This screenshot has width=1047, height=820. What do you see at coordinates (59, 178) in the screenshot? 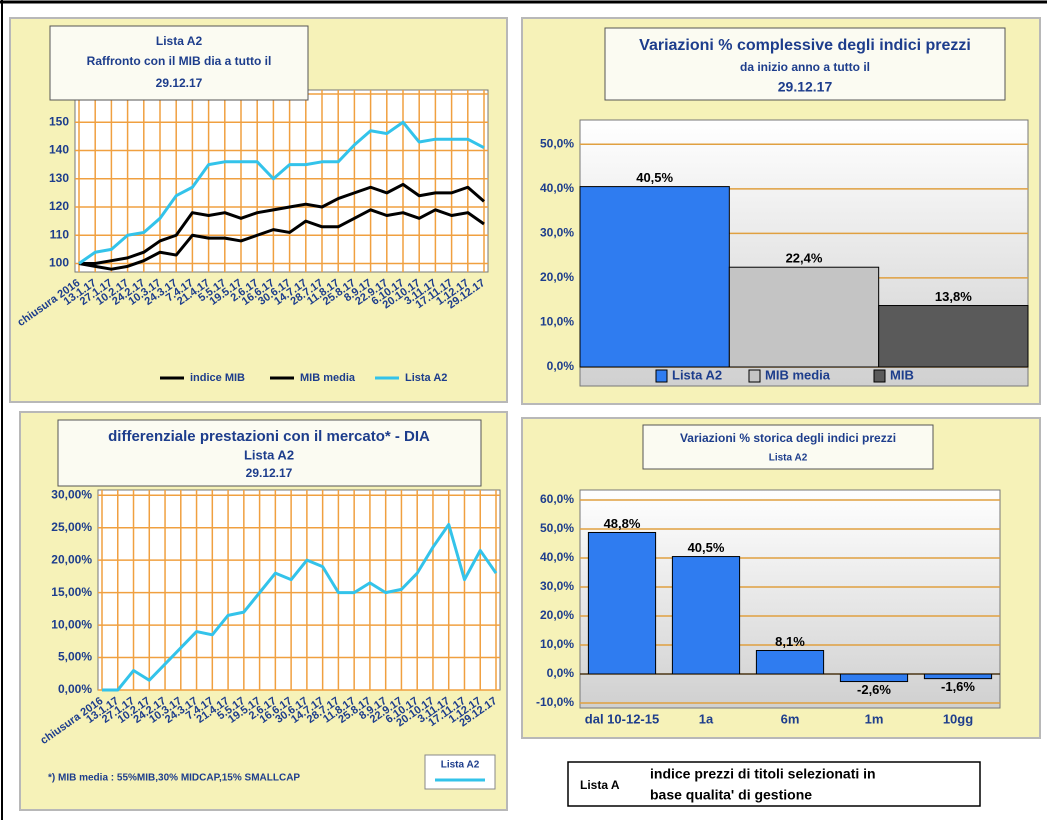
I see `y-tick-label: 130` at bounding box center [59, 178].